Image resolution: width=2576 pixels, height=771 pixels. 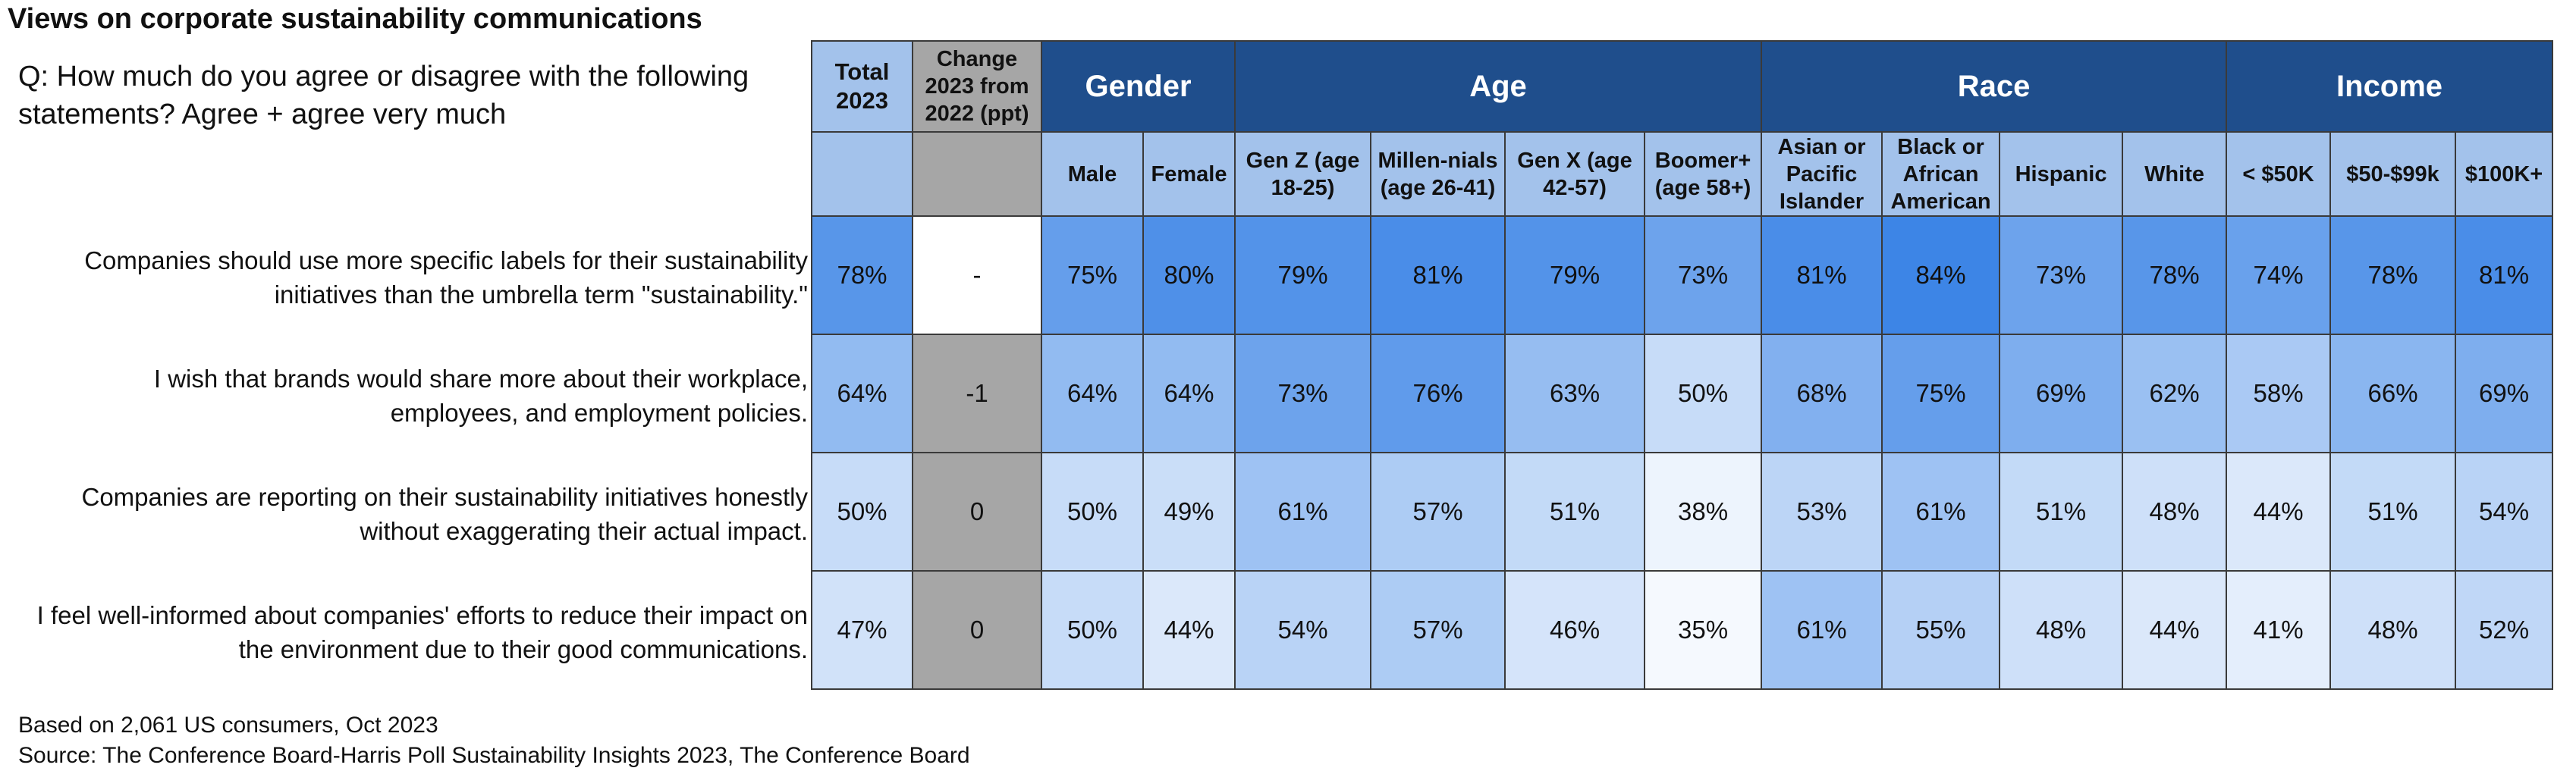 I want to click on column-header-female: Female, so click(x=1189, y=174).